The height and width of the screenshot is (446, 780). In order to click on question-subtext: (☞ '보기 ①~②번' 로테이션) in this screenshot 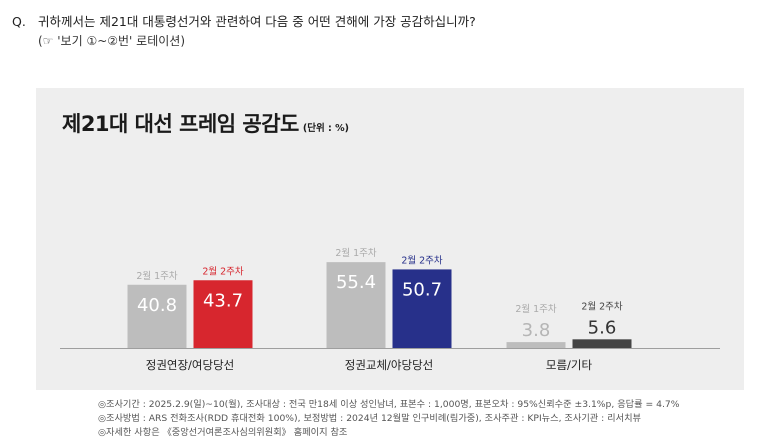, I will do `click(112, 41)`.